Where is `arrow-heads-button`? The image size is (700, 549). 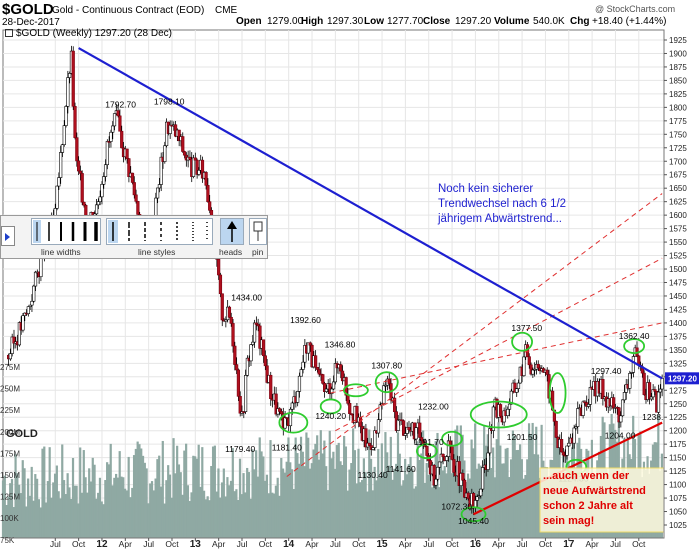
arrow-heads-button is located at coordinates (232, 231).